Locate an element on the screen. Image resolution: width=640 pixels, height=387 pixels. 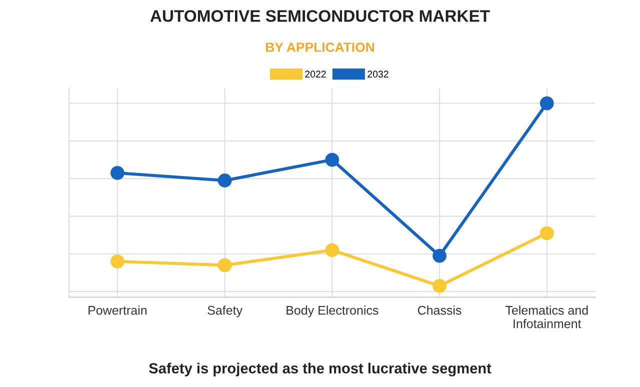
x-tick-label: Safety is located at coordinates (225, 312).